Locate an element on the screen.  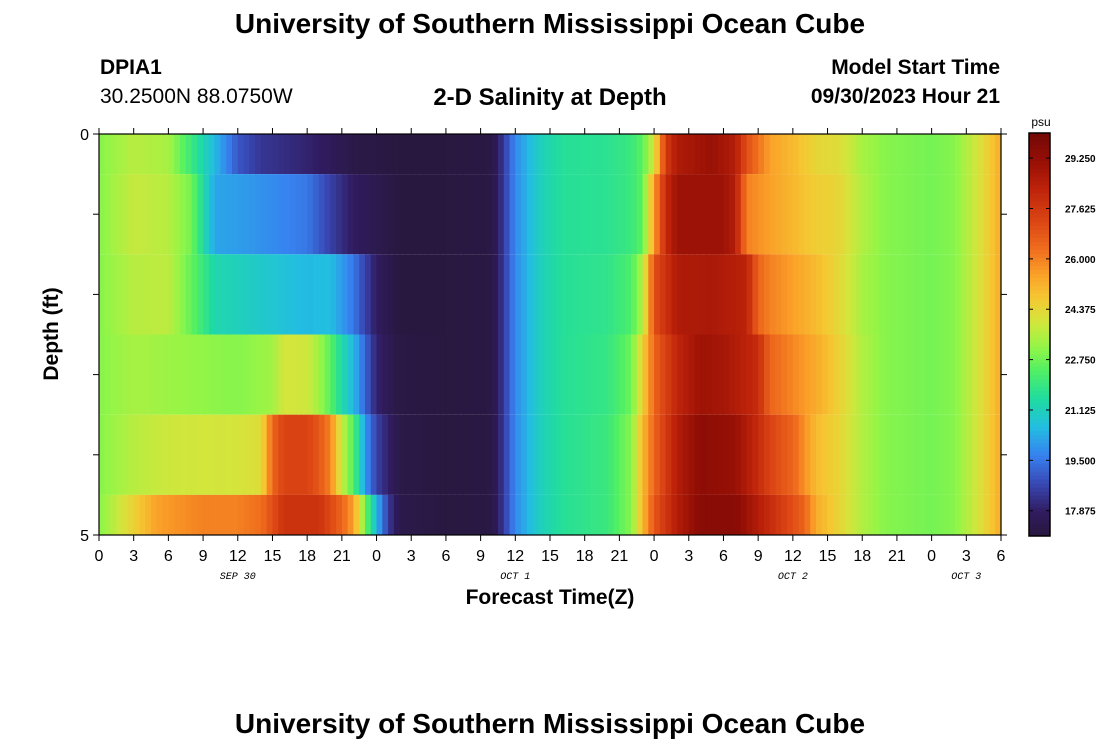
station-id: DPIA1 is located at coordinates (131, 67).